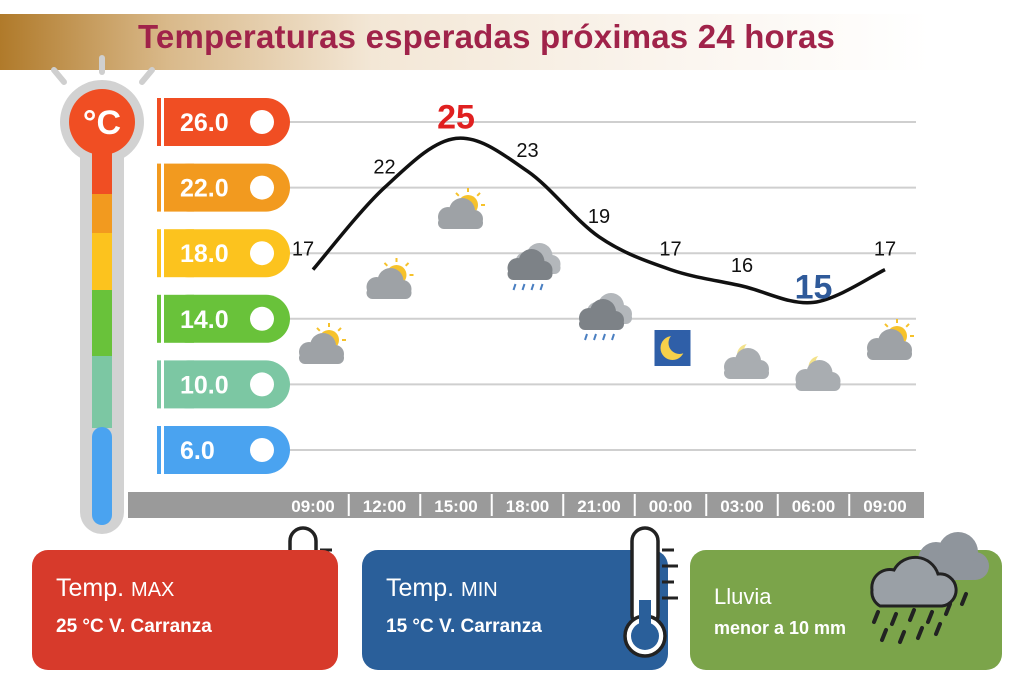 Image resolution: width=1024 pixels, height=678 pixels. I want to click on temp-min-label: Temp. MIN, so click(442, 588).